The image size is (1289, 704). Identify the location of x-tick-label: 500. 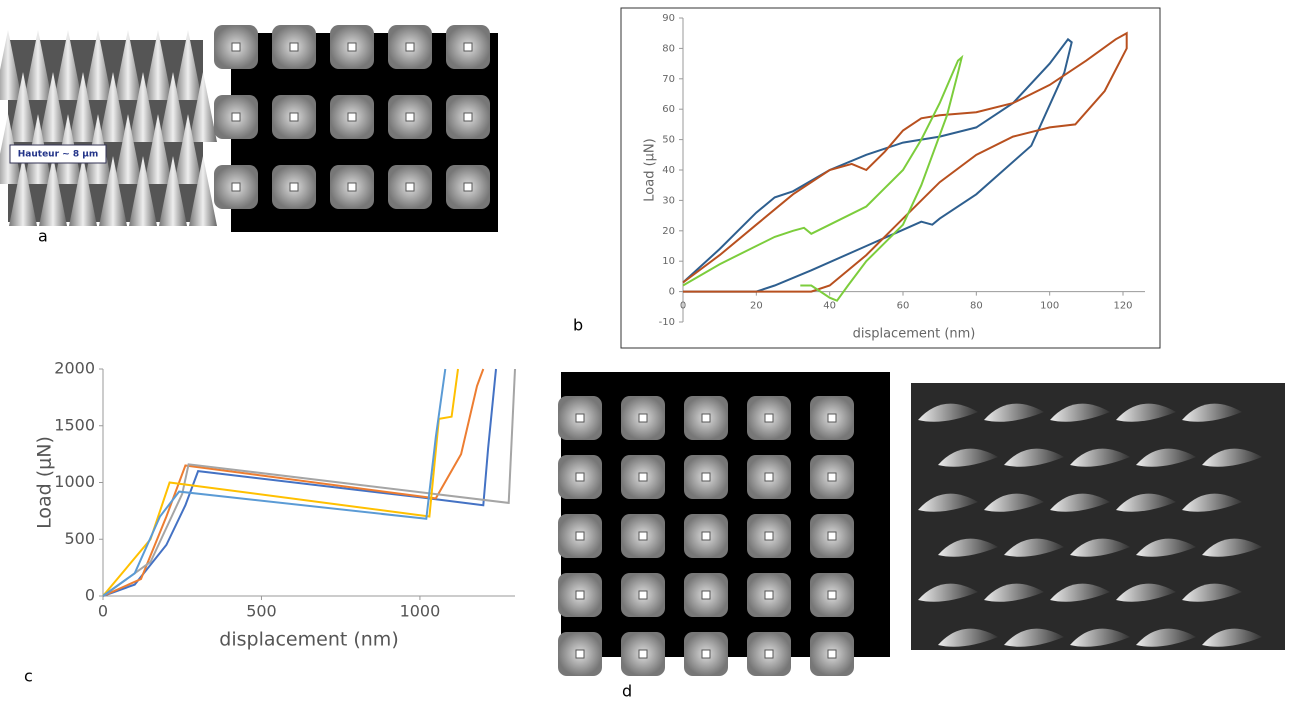
(261, 611).